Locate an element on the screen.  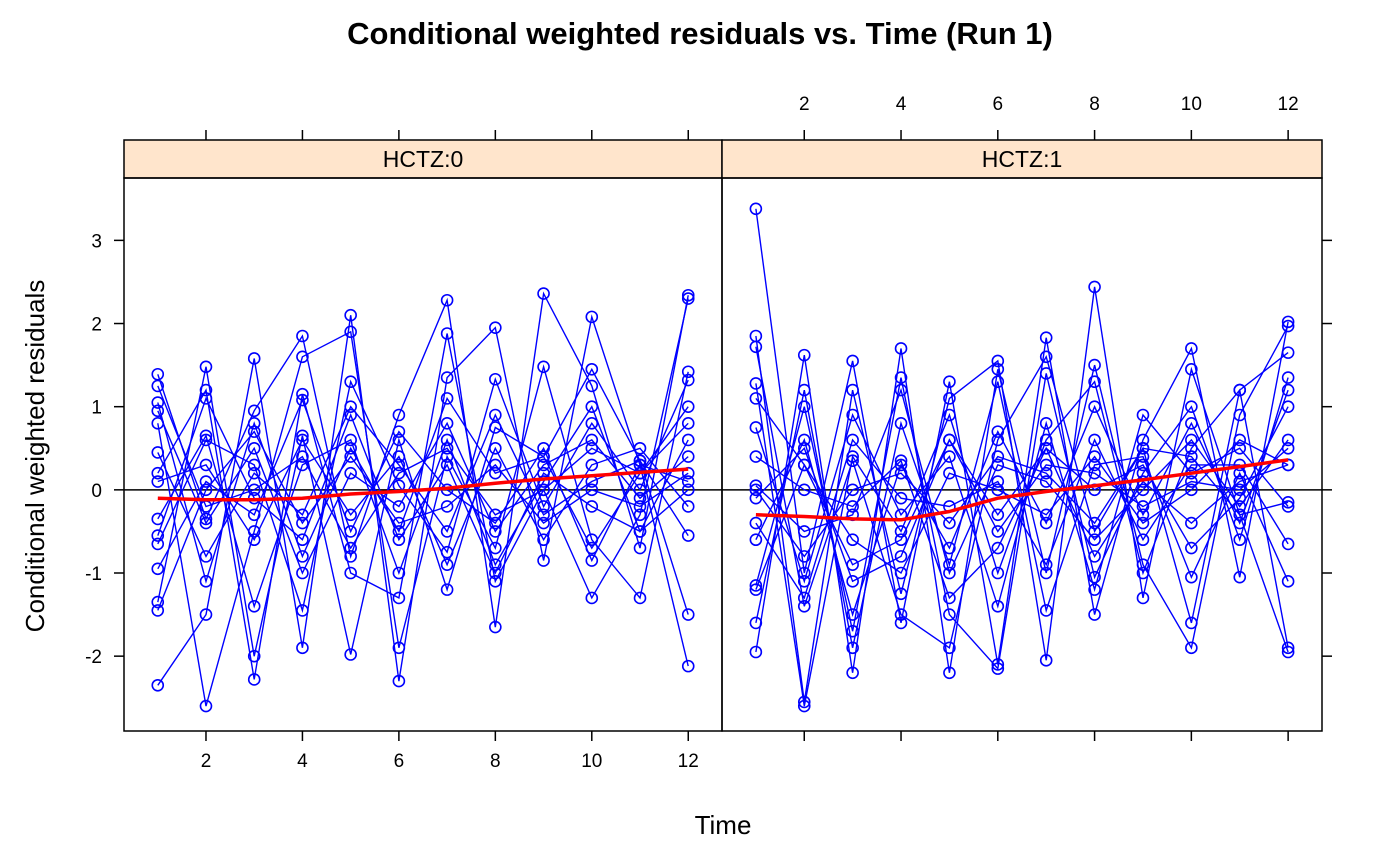
x-tick-label: 10 is located at coordinates (1191, 104).